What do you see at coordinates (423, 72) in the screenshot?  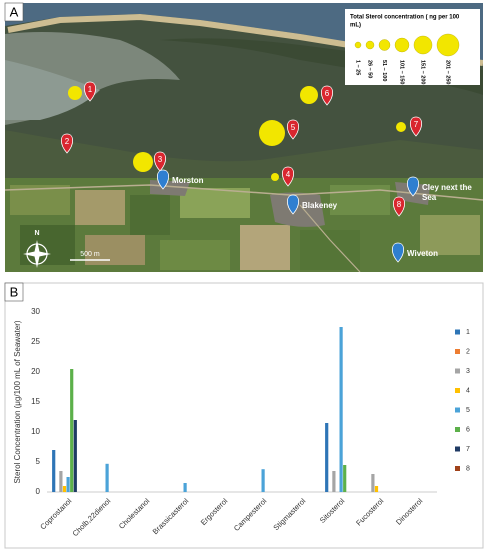 I see `map-legend-label: 151 – 200` at bounding box center [423, 72].